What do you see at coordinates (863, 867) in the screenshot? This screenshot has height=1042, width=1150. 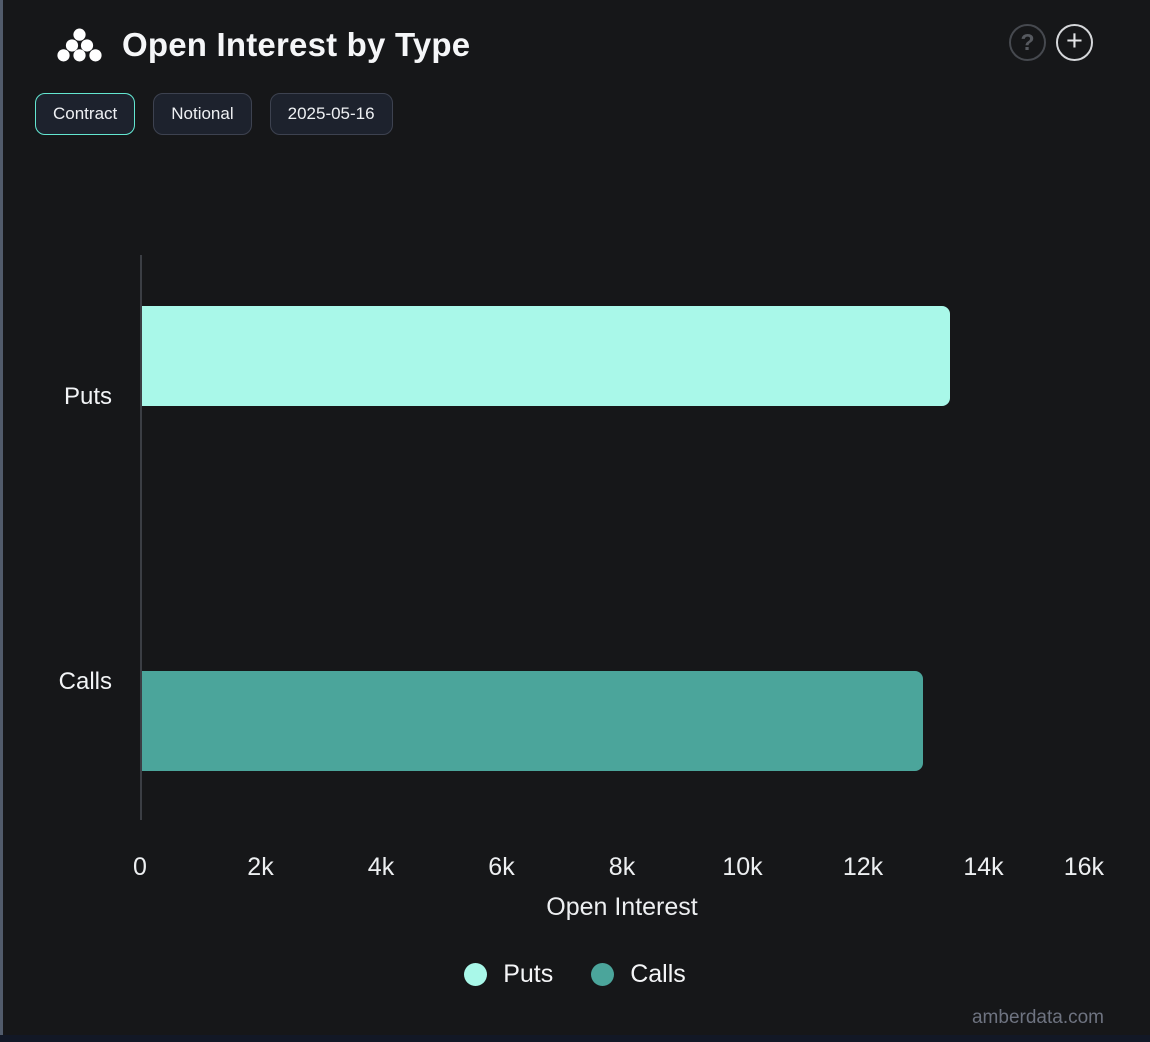 I see `x-tick-label-12k: 12k` at bounding box center [863, 867].